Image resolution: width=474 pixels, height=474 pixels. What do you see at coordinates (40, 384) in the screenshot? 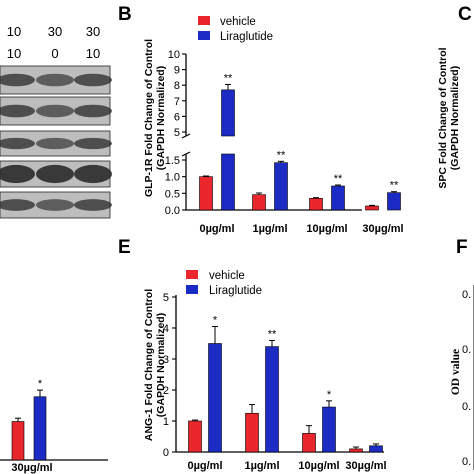
I see `panel-a-significance: *` at bounding box center [40, 384].